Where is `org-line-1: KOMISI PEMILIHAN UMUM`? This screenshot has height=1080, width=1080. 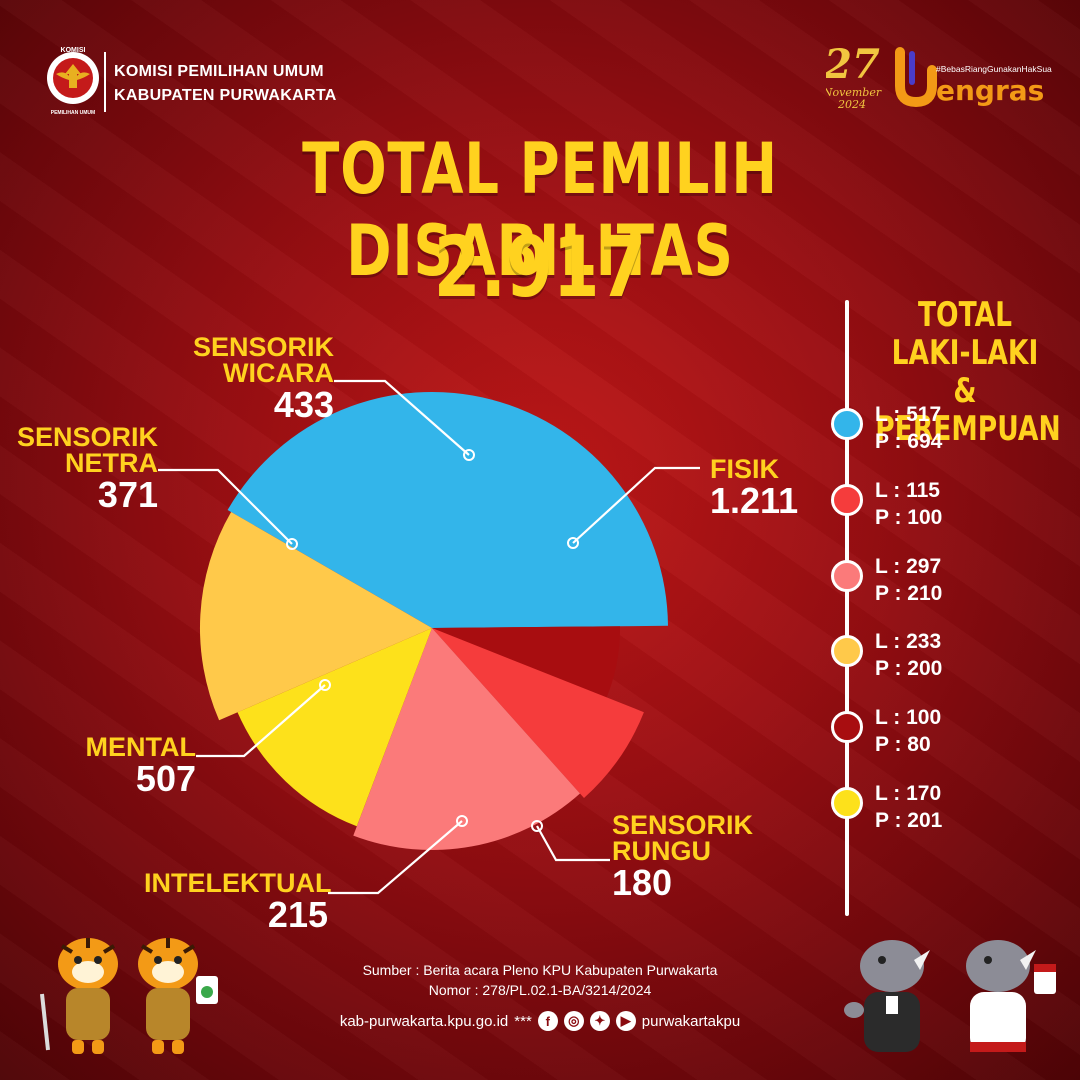 org-line-1: KOMISI PEMILIHAN UMUM is located at coordinates (219, 71).